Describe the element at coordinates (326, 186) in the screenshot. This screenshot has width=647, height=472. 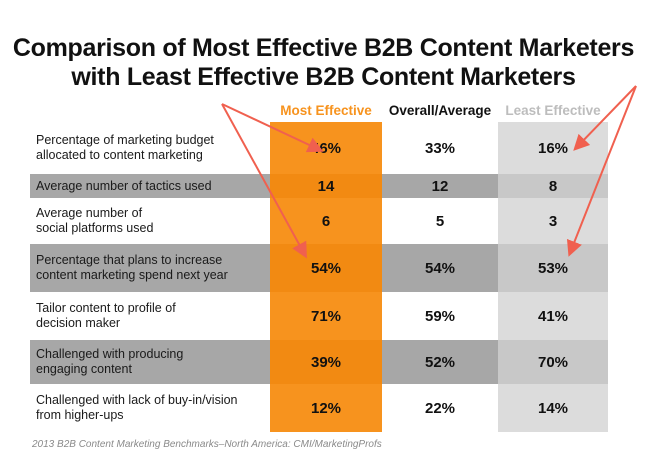
I see `cell-most-effective: 14` at that location.